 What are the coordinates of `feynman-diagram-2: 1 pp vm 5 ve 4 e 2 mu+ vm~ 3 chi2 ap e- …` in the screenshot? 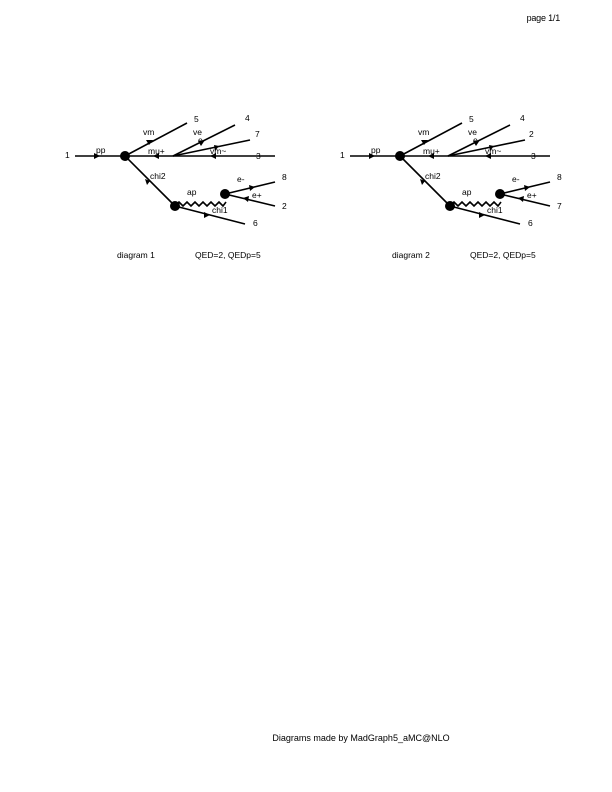 It's located at (460, 190).